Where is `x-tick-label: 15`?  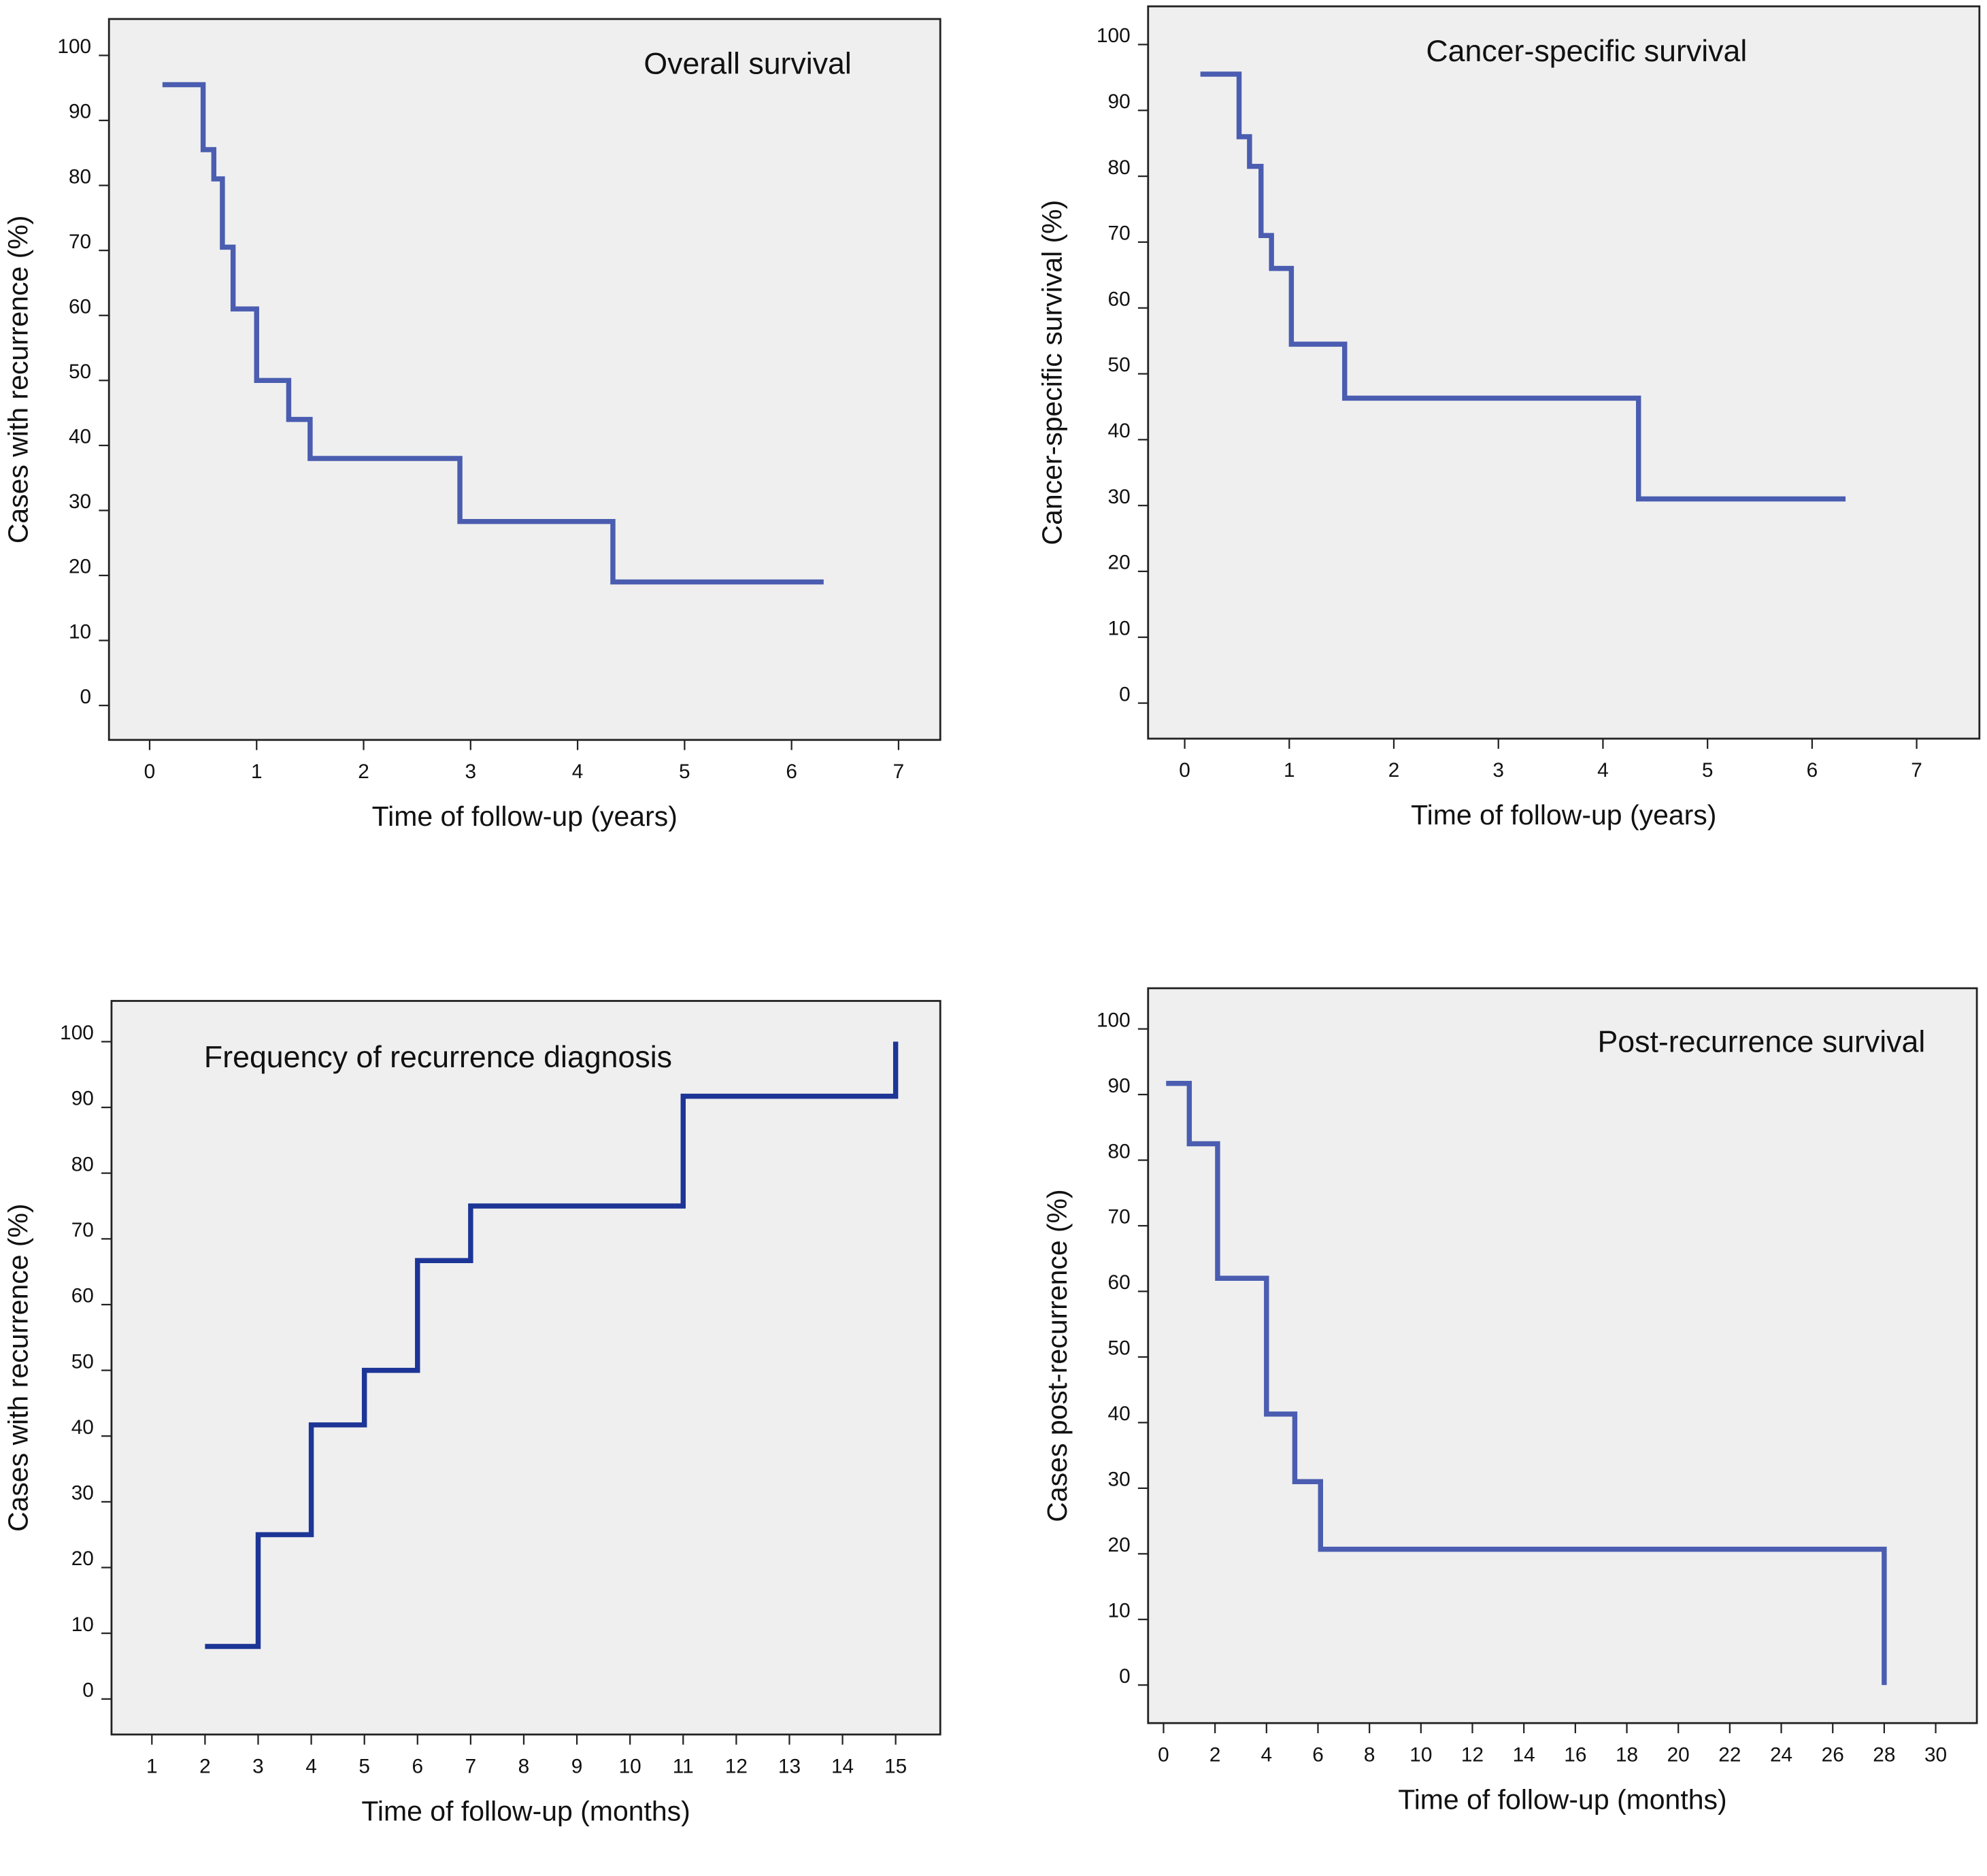
x-tick-label: 15 is located at coordinates (896, 1766).